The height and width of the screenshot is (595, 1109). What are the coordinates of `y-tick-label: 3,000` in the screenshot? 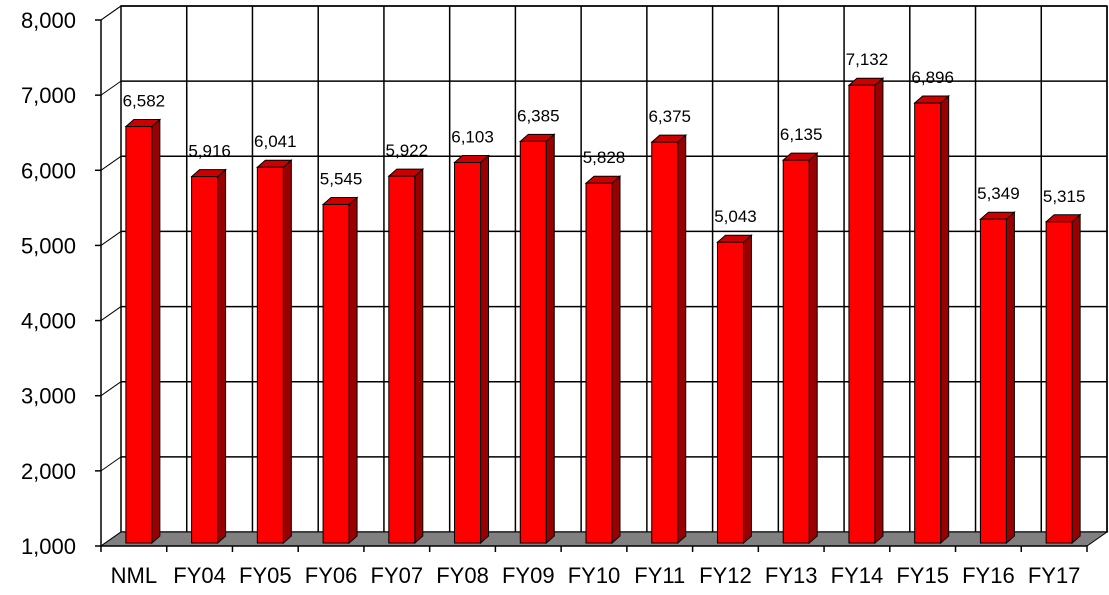 It's located at (48, 396).